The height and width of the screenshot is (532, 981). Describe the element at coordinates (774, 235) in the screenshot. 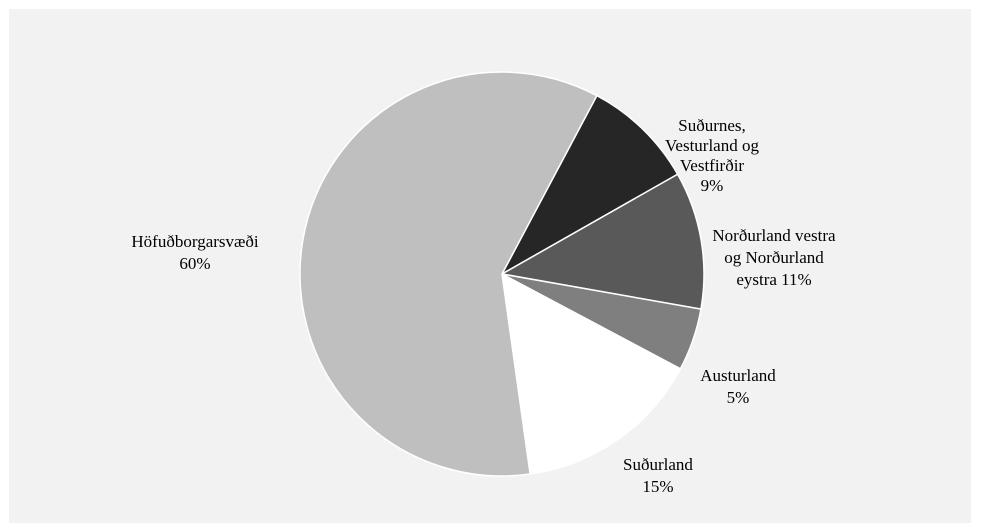

I see `slice-label-line: Norðurland vestra` at that location.